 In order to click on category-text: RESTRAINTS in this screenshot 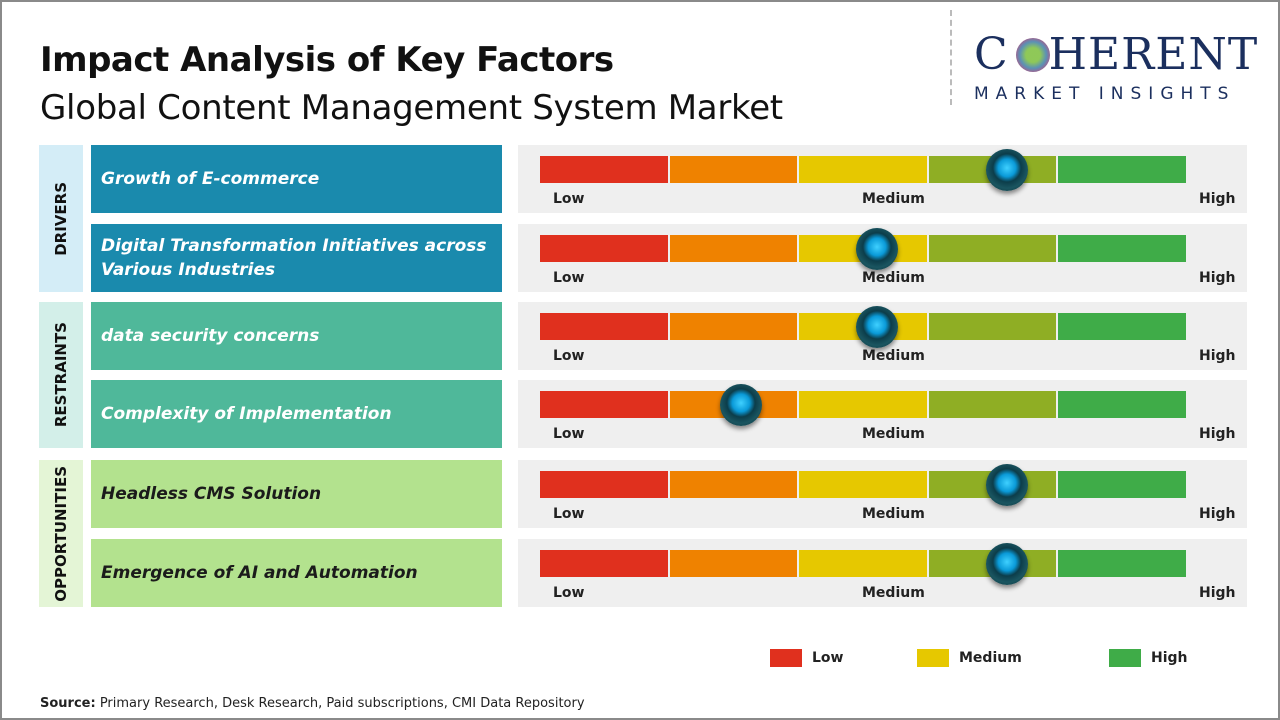, I will do `click(61, 375)`.